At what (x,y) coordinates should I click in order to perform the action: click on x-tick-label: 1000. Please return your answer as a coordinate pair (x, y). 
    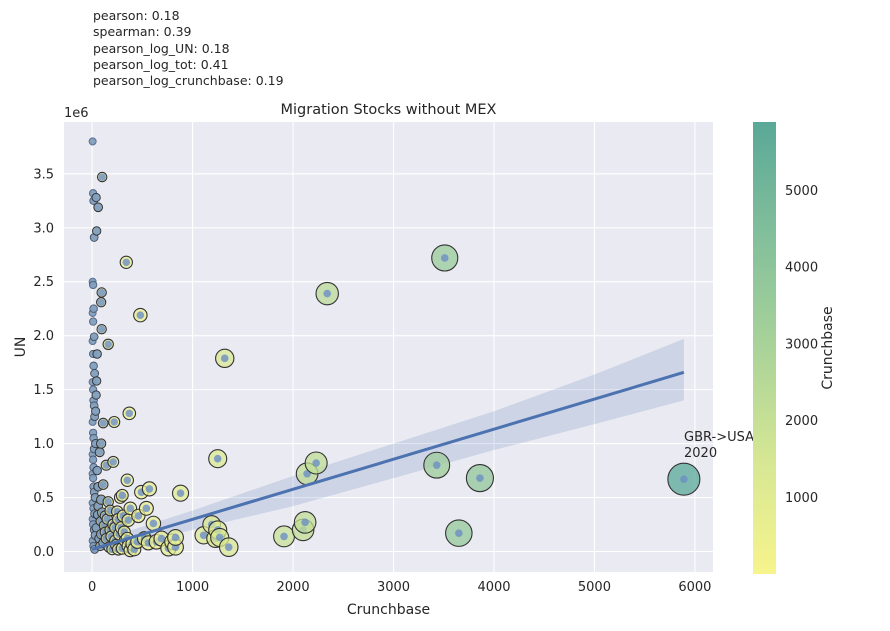
    Looking at the image, I should click on (192, 587).